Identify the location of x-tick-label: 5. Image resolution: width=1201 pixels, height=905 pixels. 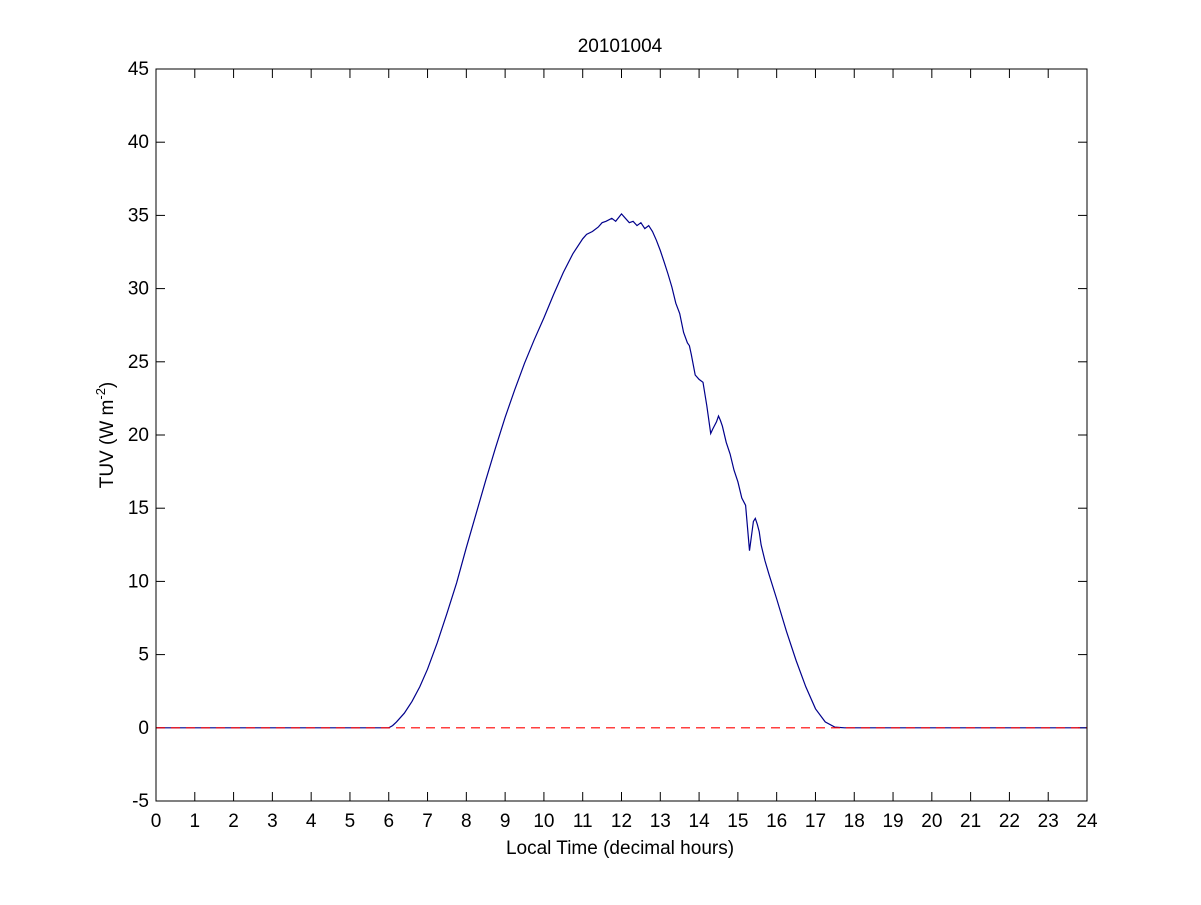
(350, 821).